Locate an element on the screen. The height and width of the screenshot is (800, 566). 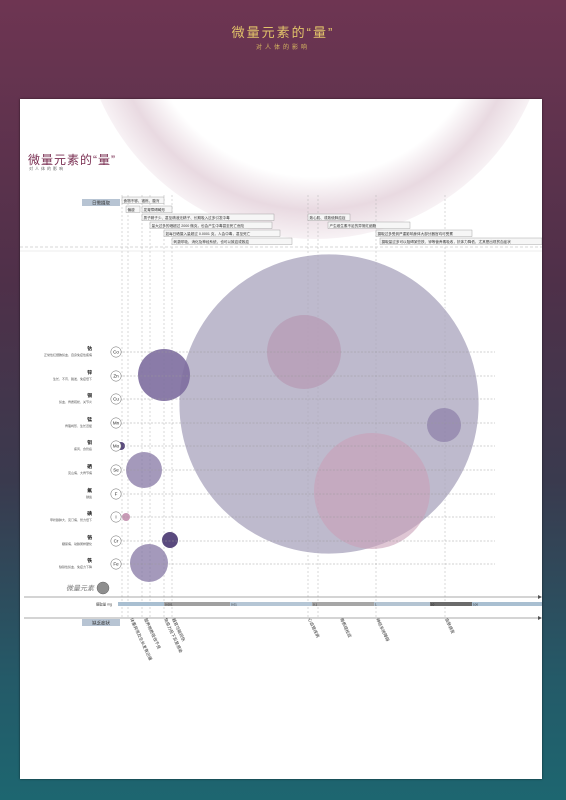
annotation-text: 产生维生素不足的异常红细胞 is located at coordinates (353, 225).